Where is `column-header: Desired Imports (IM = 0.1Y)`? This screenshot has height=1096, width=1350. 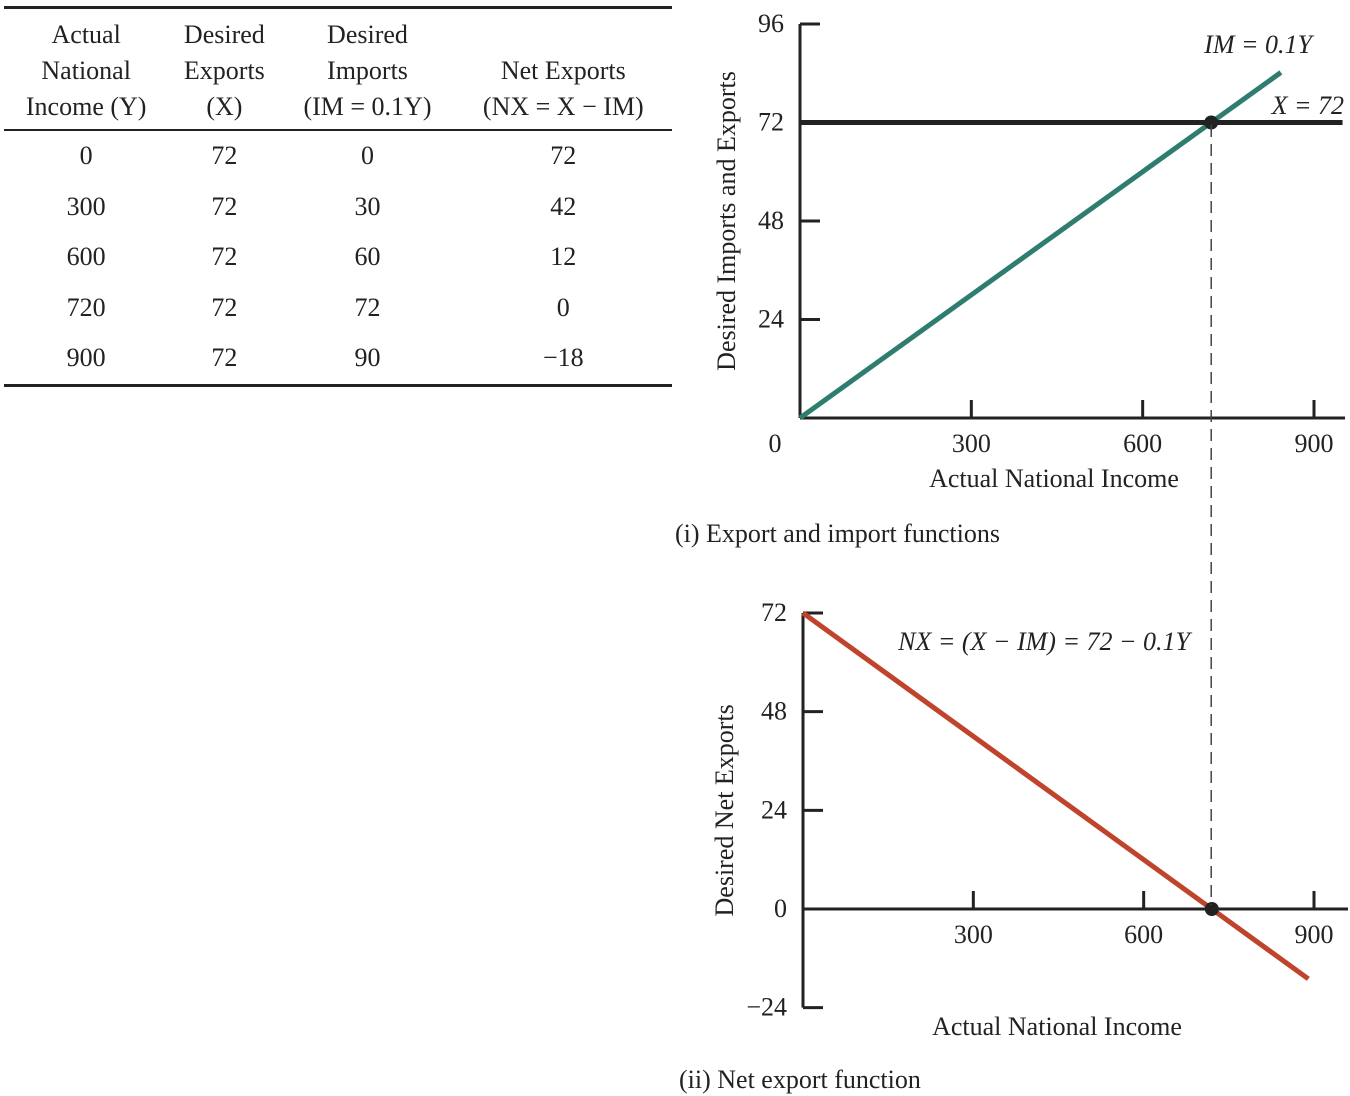 column-header: Desired Imports (IM = 0.1Y) is located at coordinates (367, 69).